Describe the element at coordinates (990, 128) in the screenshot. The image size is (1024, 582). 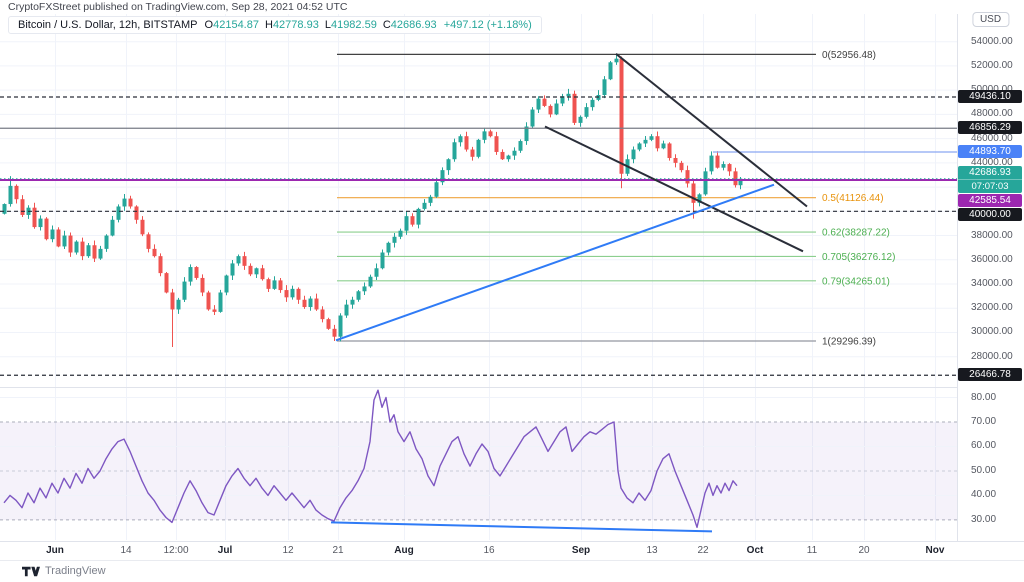
I see `price-level-tag: 46856.29` at that location.